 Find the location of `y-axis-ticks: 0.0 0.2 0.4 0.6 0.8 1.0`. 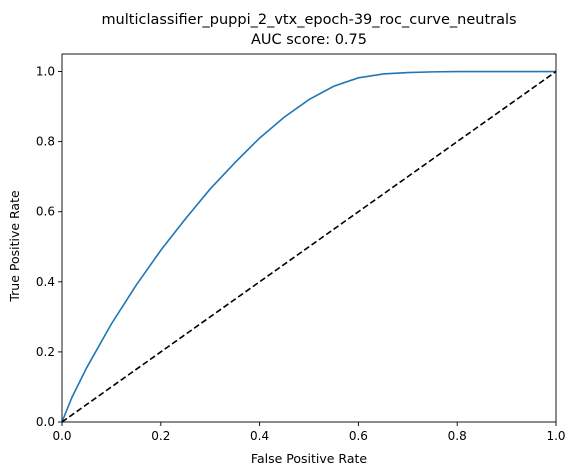

y-axis-ticks: 0.0 0.2 0.4 0.6 0.8 1.0 is located at coordinates (49, 247).